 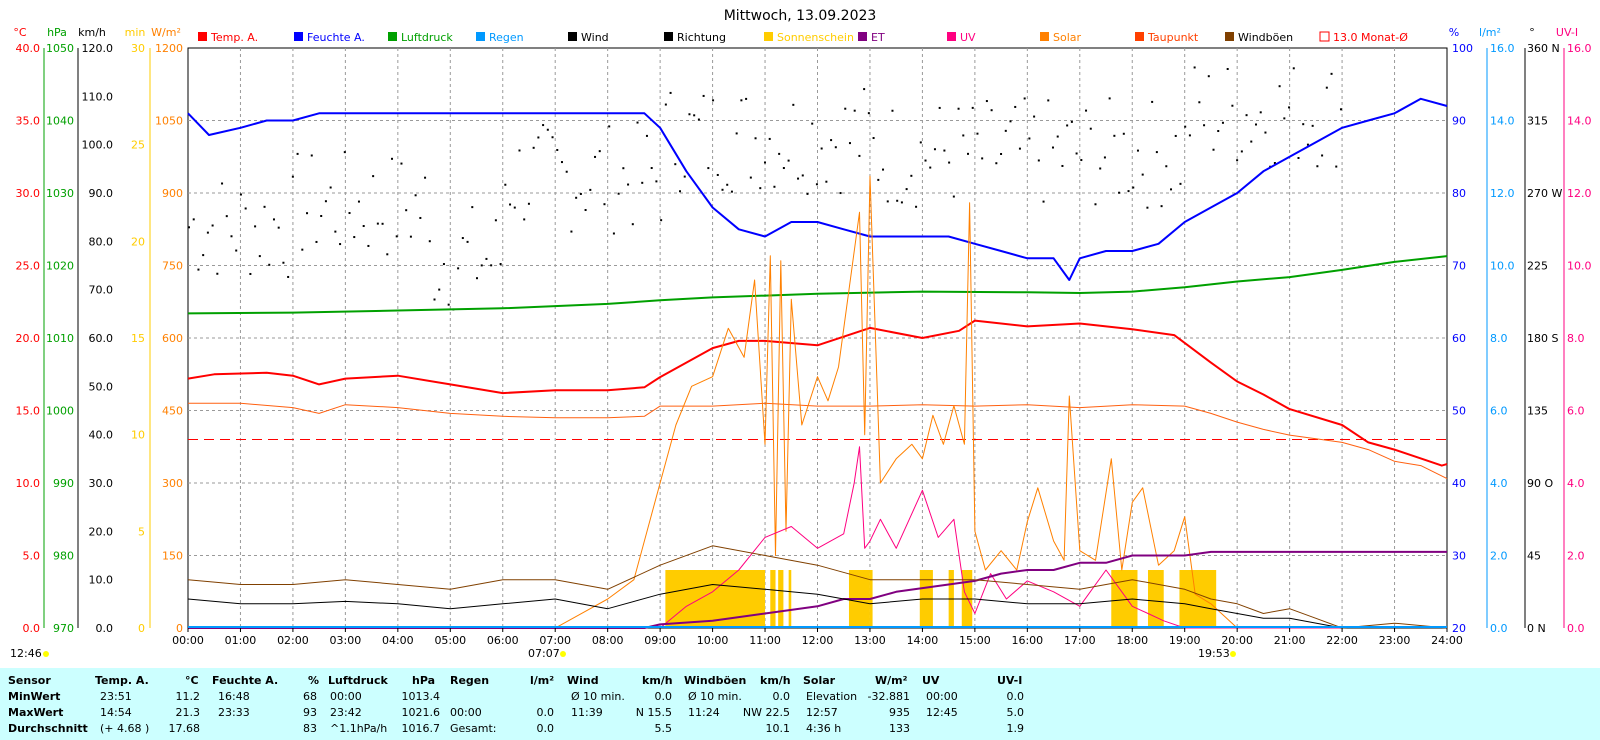 I want to click on x-tick-23: 23:00, so click(x=1395, y=640).